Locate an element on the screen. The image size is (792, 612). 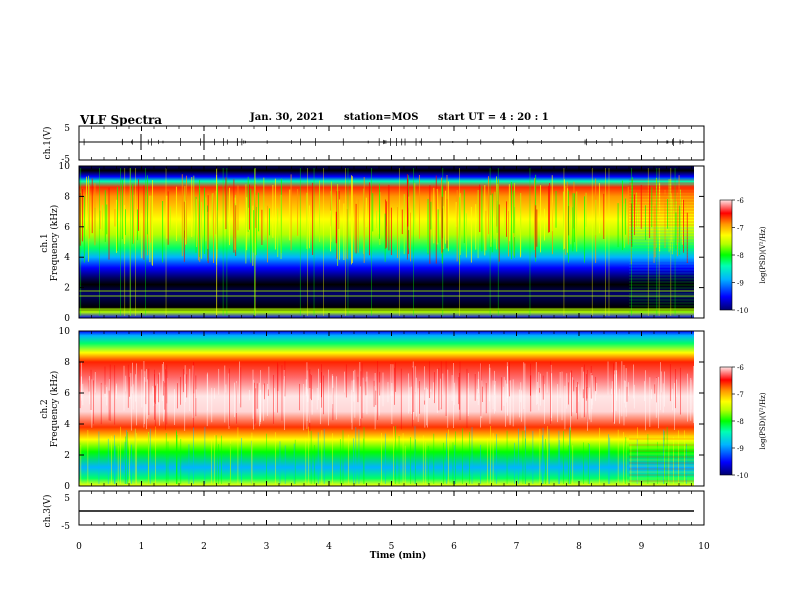
x-tick-label: 7 is located at coordinates (517, 547).